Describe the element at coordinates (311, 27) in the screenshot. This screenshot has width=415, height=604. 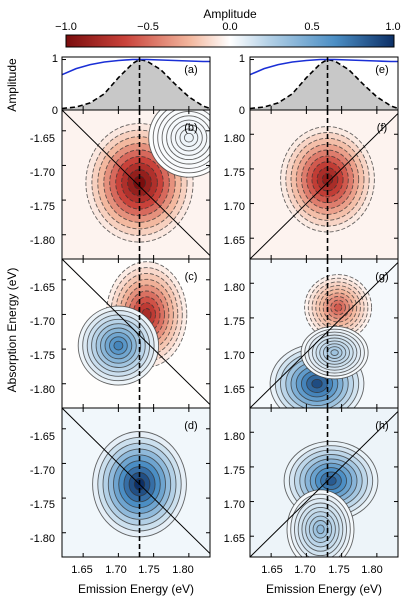
I see `colorbar-tick: 0.5` at that location.